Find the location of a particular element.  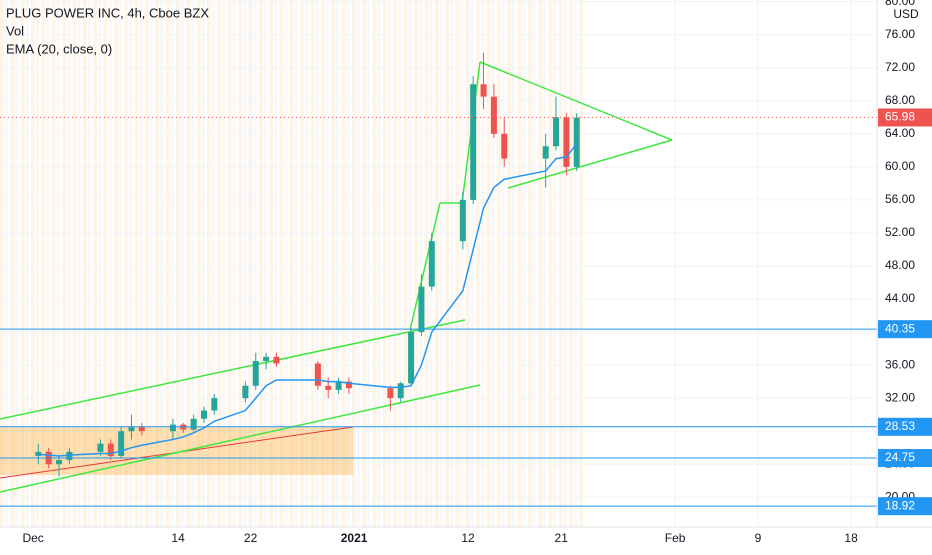

x-tick-label: 12 is located at coordinates (468, 538).